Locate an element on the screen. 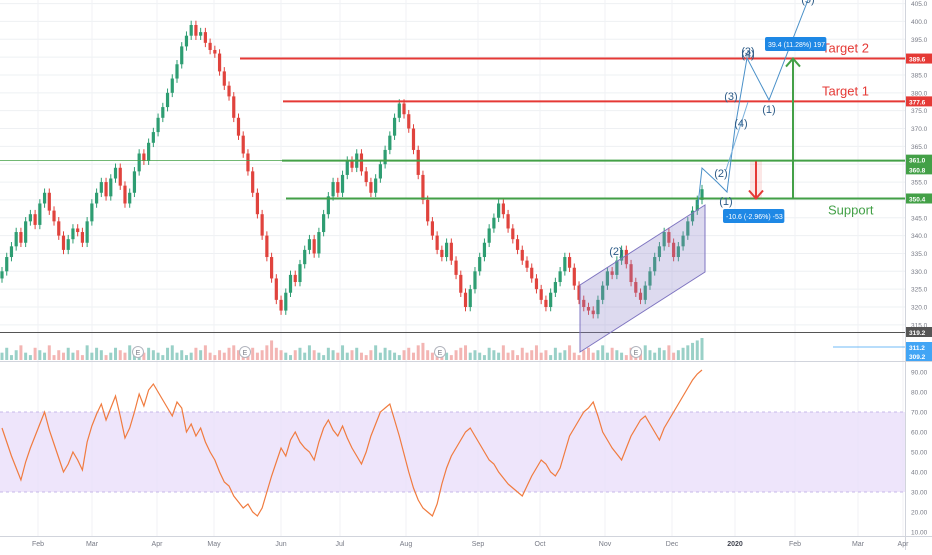 The height and width of the screenshot is (555, 932). indicator-tick-label: 90.00 is located at coordinates (919, 373).